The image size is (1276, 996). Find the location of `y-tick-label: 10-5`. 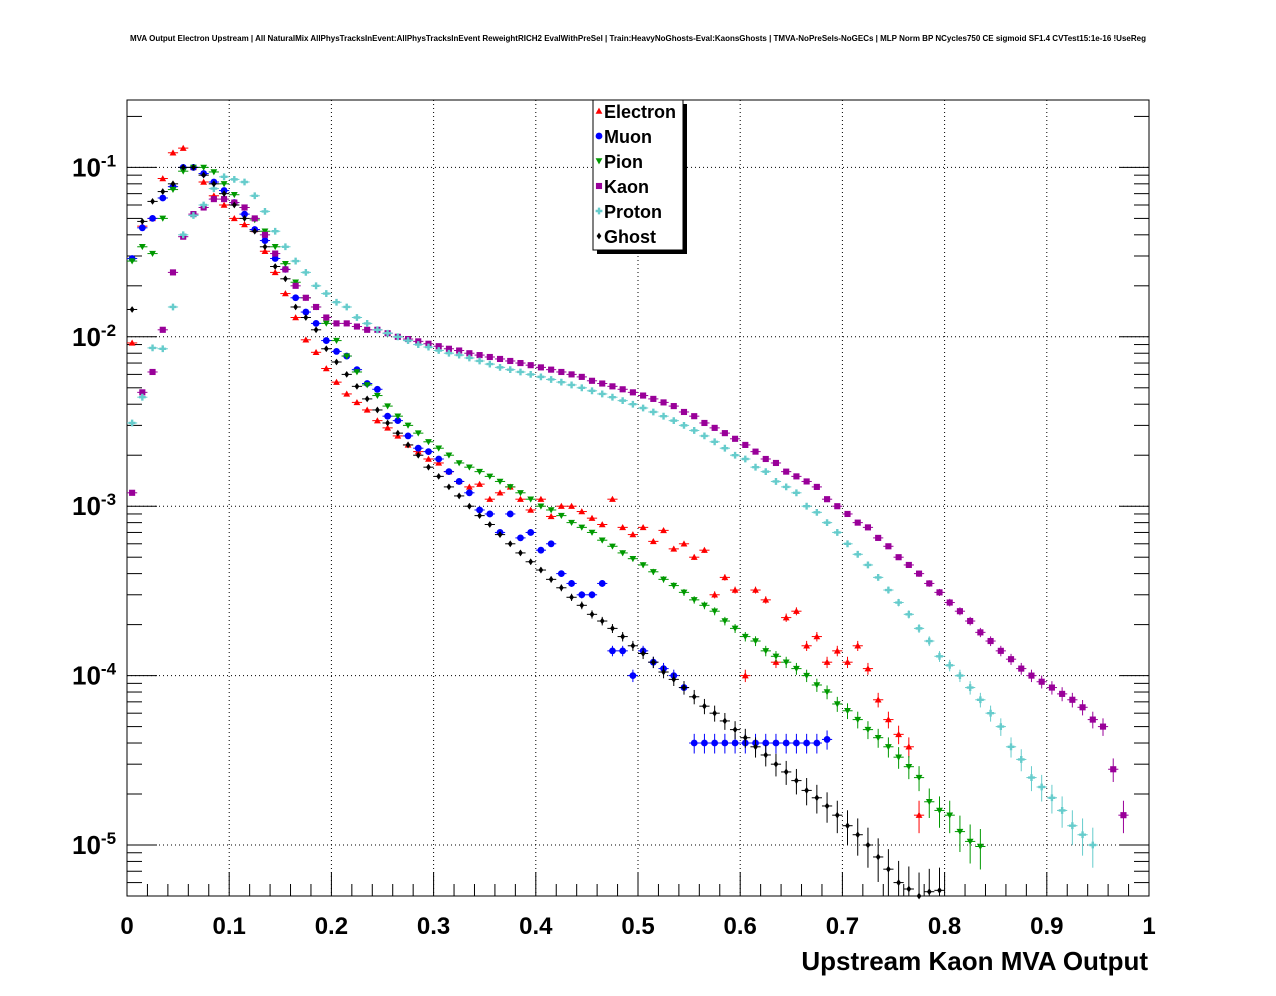

y-tick-label: 10-5 is located at coordinates (94, 844).